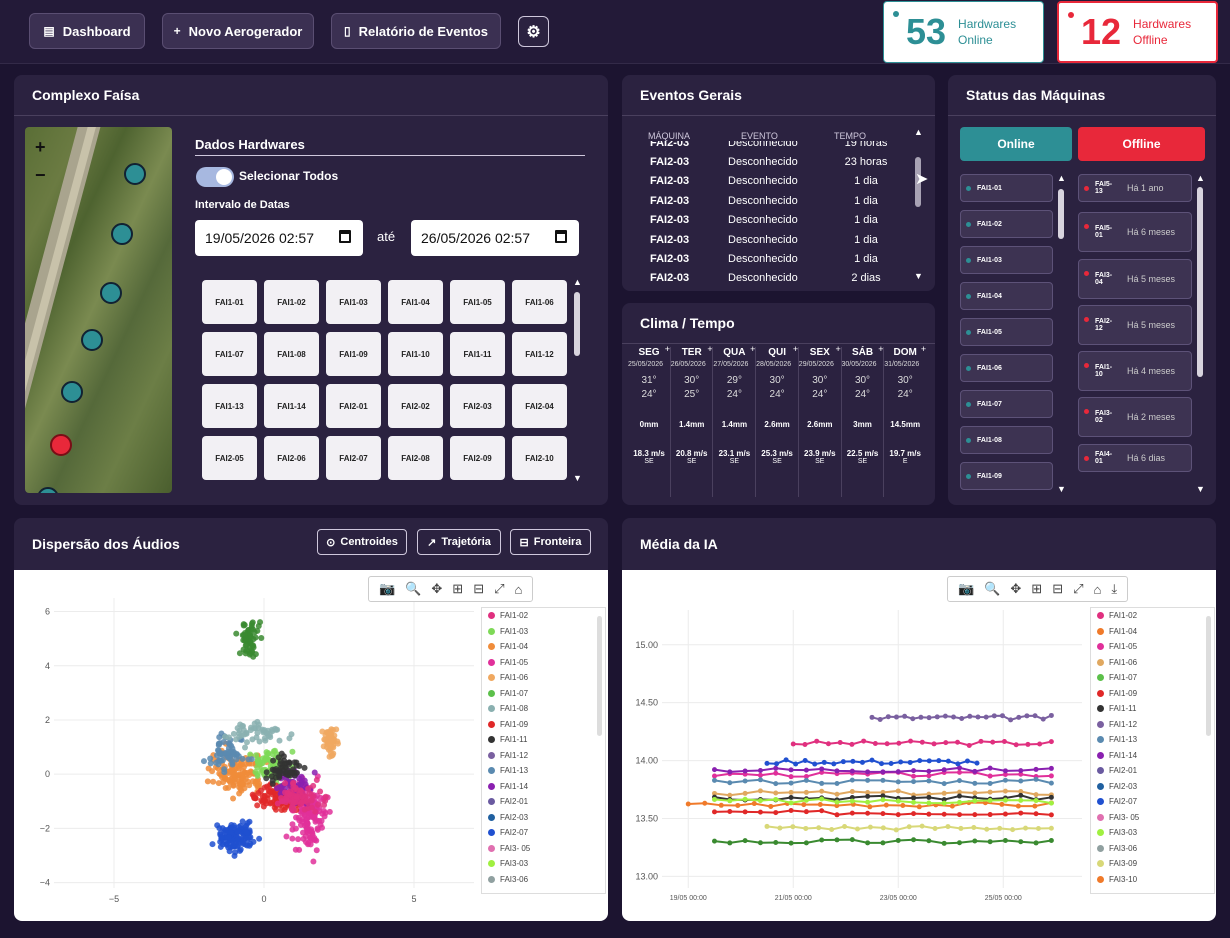 This screenshot has height=938, width=1230. I want to click on legend-item: FAI2-03, so click(1152, 787).